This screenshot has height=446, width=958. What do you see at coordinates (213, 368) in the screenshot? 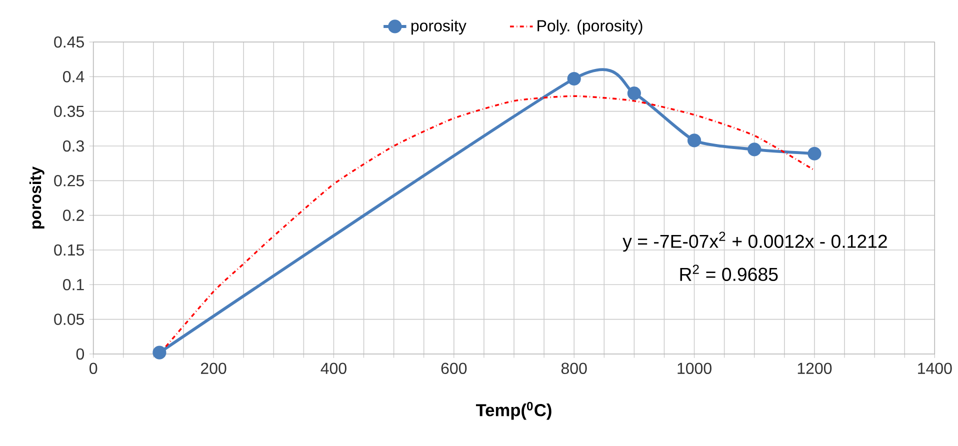
I see `x-tick-label: 200` at bounding box center [213, 368].